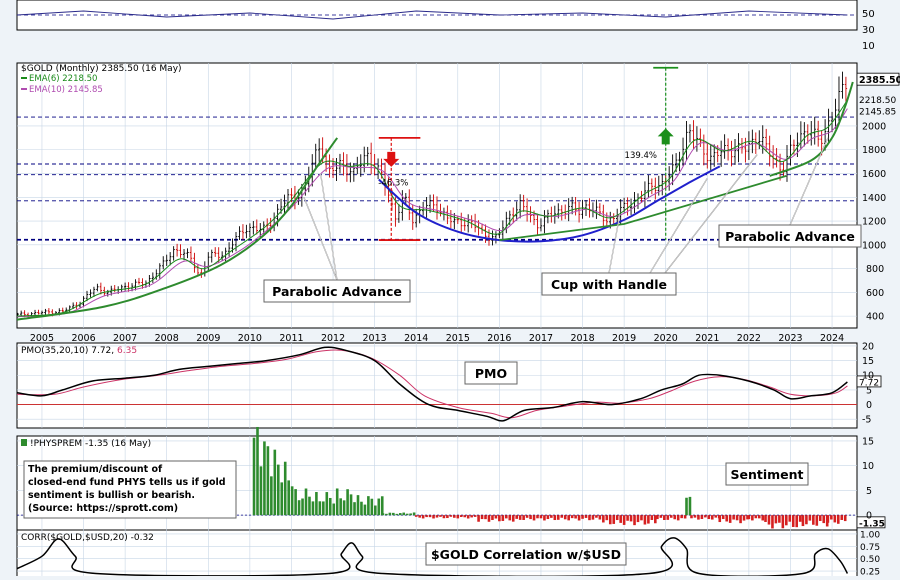 This screenshot has height=580, width=900. I want to click on callout-text: Cup with Handle, so click(609, 284).